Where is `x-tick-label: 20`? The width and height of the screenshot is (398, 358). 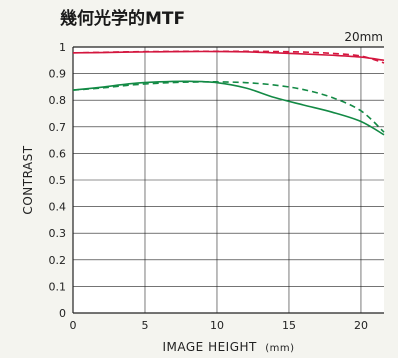
x-tick-label: 20 is located at coordinates (361, 325).